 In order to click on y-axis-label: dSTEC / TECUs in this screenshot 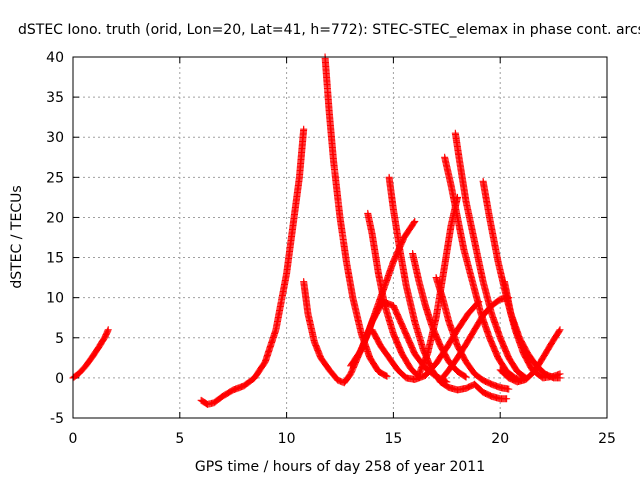, I will do `click(17, 236)`.